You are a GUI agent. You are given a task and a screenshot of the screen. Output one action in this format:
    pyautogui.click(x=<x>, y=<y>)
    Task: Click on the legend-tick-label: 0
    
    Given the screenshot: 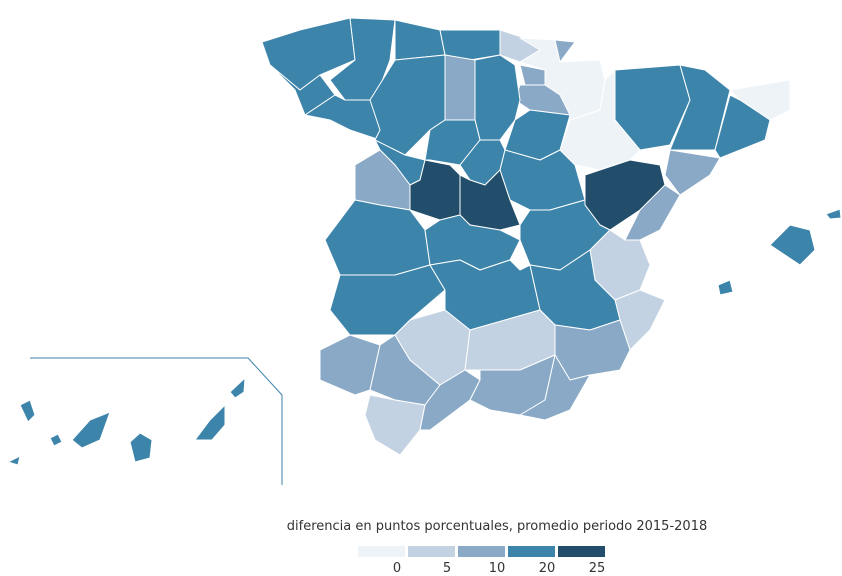 What is the action you would take?
    pyautogui.click(x=397, y=568)
    